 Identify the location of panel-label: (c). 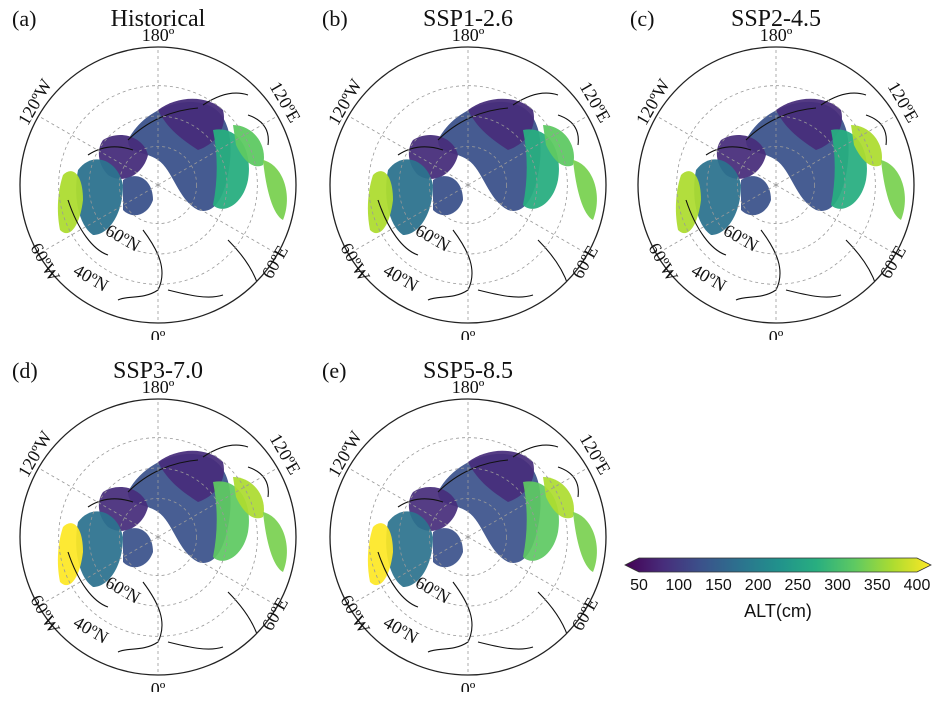
(642, 18).